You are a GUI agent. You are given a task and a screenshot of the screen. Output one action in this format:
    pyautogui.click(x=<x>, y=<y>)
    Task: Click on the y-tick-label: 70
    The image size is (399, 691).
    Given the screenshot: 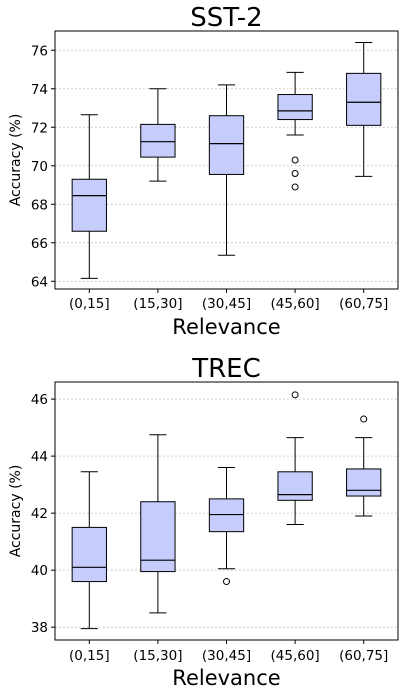 What is the action you would take?
    pyautogui.click(x=39, y=167)
    